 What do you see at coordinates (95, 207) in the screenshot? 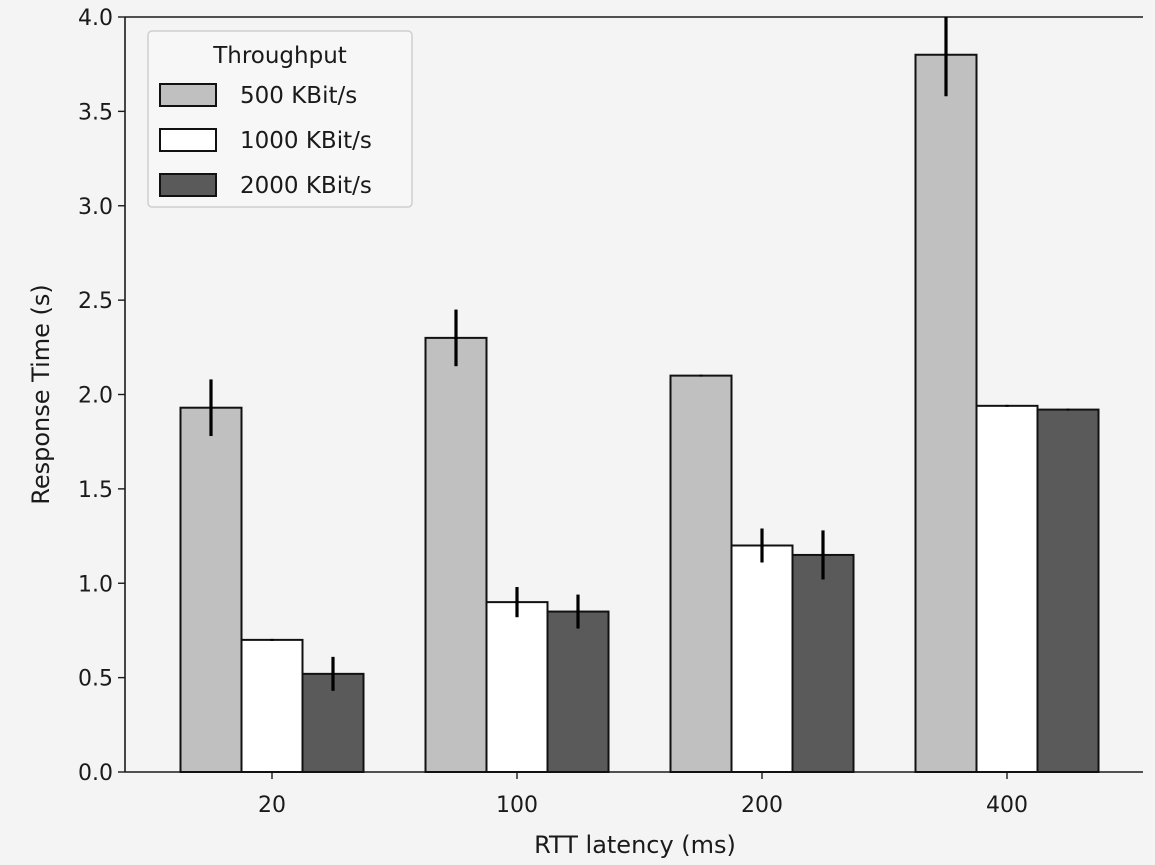
I see `y-tick-label: 3.0` at bounding box center [95, 207].